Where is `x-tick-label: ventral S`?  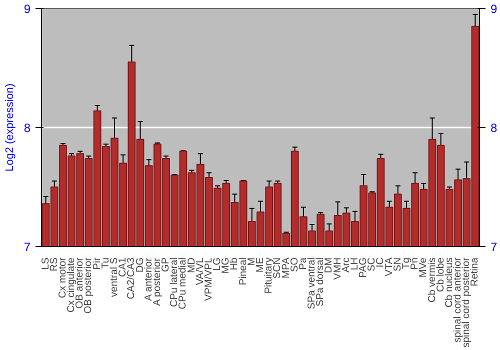 x-tick-label: ventral S is located at coordinates (114, 277).